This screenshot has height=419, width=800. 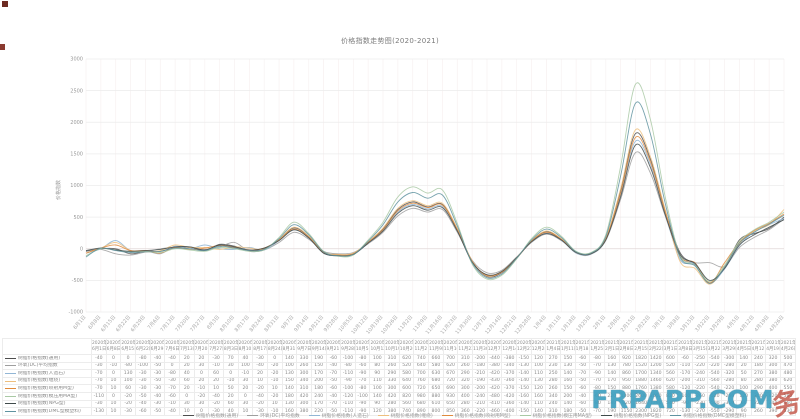 What do you see at coordinates (699, 381) in the screenshot?
I see `table-cell: -310` at bounding box center [699, 381].